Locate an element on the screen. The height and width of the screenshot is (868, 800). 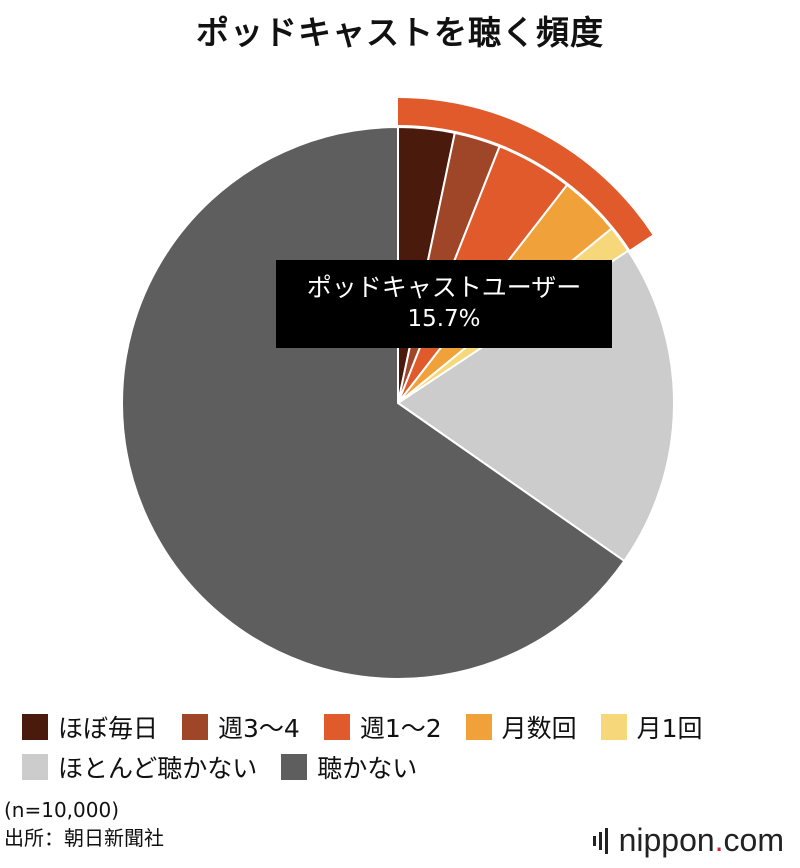
podcast-user-highlight-ring is located at coordinates (525, 174).